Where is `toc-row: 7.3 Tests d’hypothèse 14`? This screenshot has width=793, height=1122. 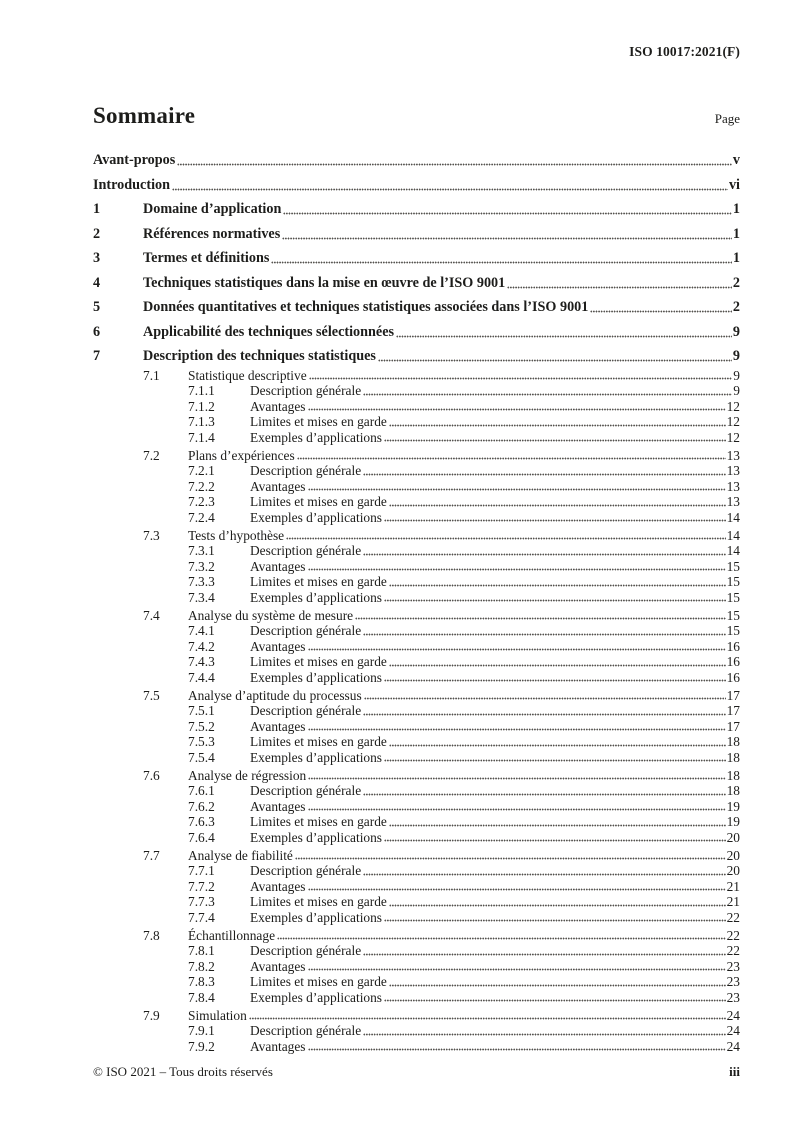 toc-row: 7.3 Tests d’hypothèse 14 is located at coordinates (416, 536).